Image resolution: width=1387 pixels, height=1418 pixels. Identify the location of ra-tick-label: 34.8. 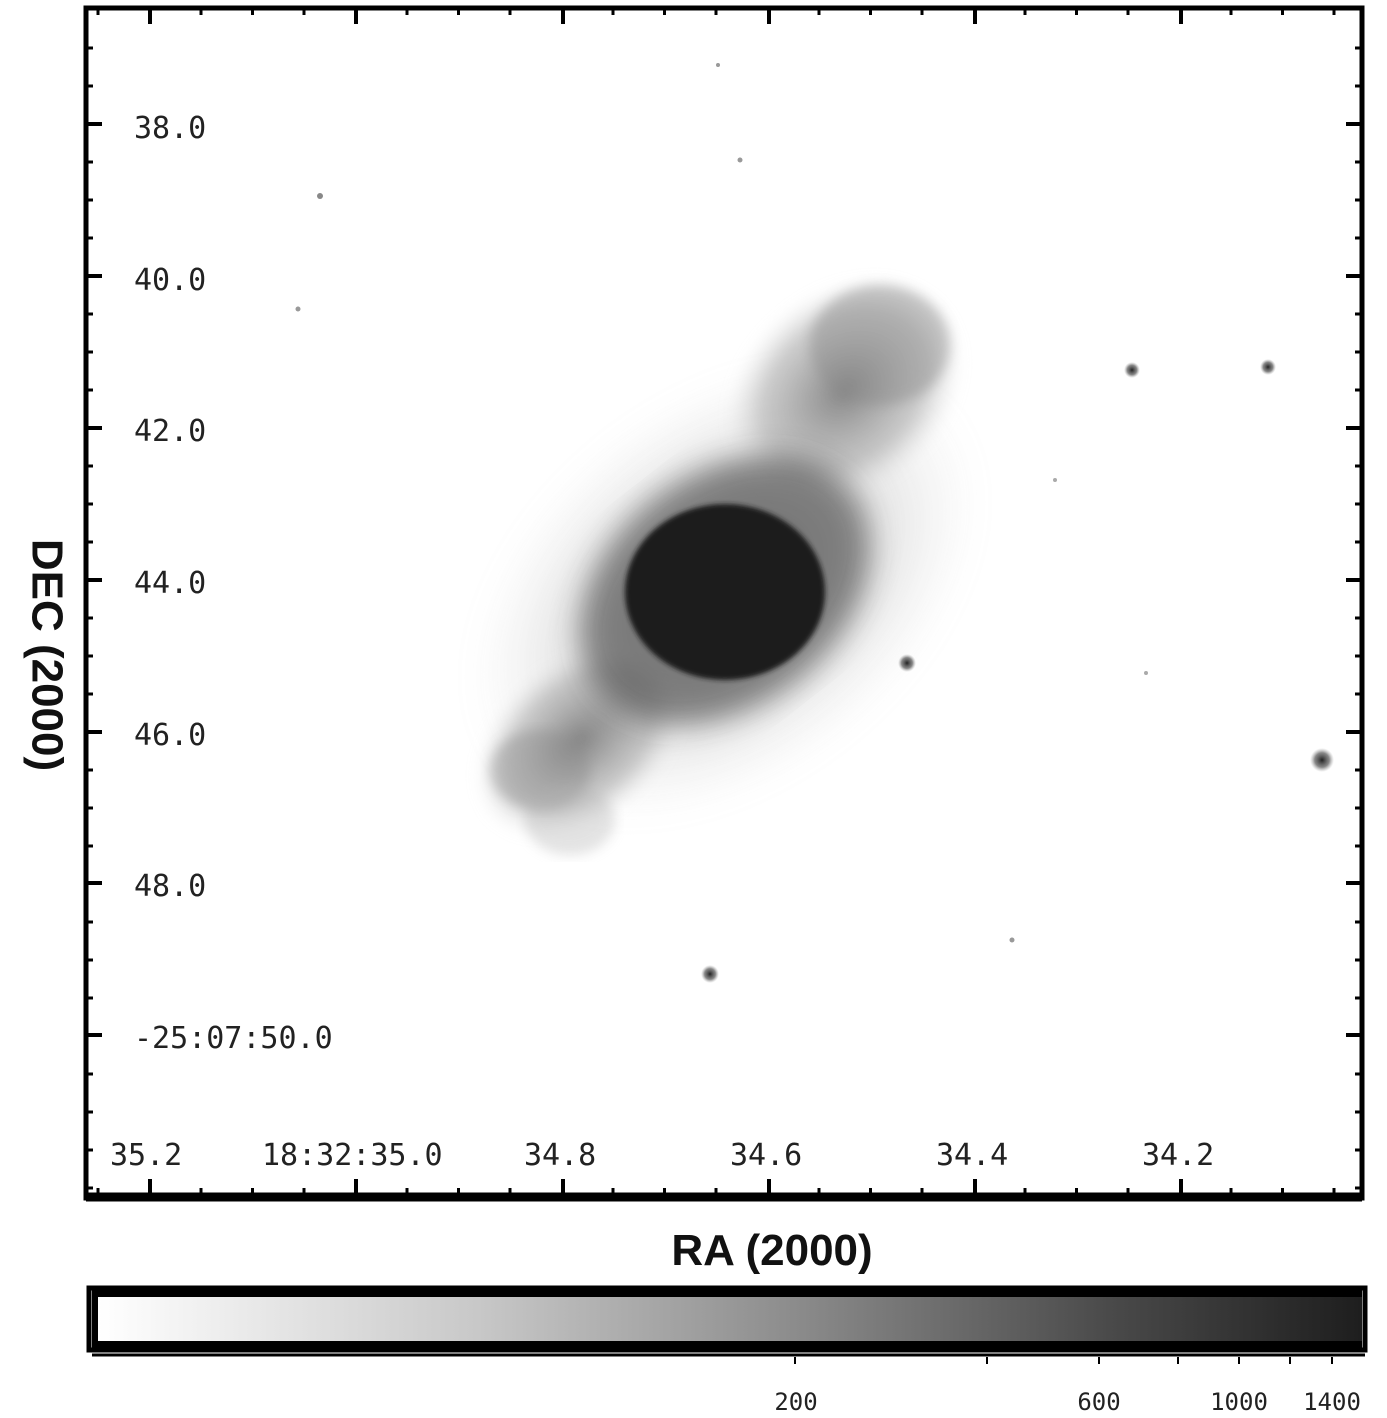
(560, 1155).